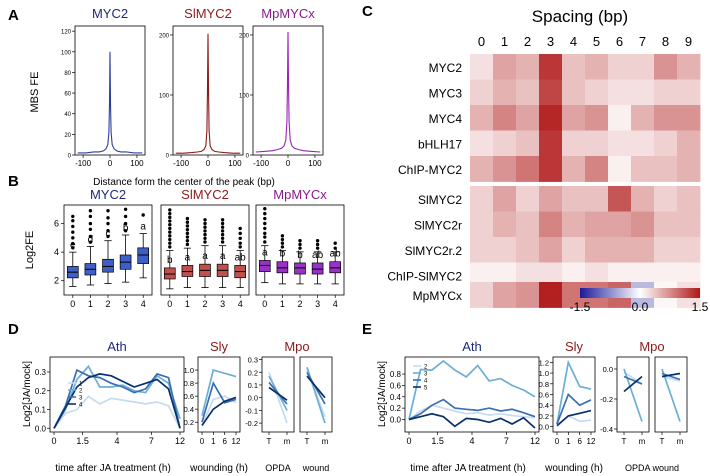  Describe the element at coordinates (236, 441) in the screenshot. I see `d-sly-x-tick-label: 12` at that location.